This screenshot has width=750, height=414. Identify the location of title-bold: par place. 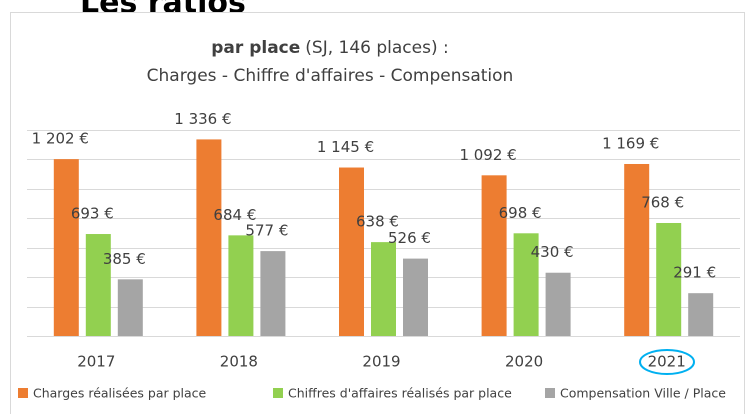
(255, 48).